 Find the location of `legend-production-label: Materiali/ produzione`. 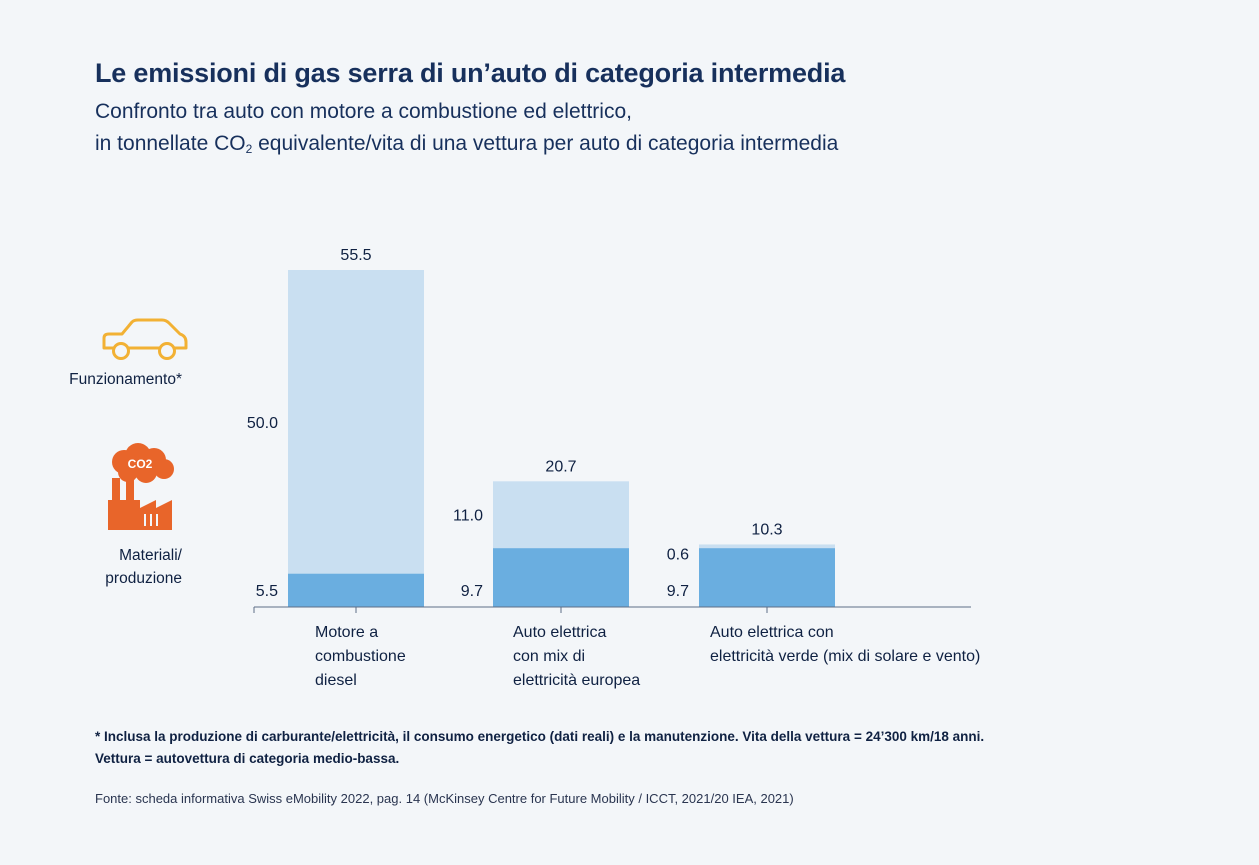

legend-production-label: Materiali/ produzione is located at coordinates (106, 567).